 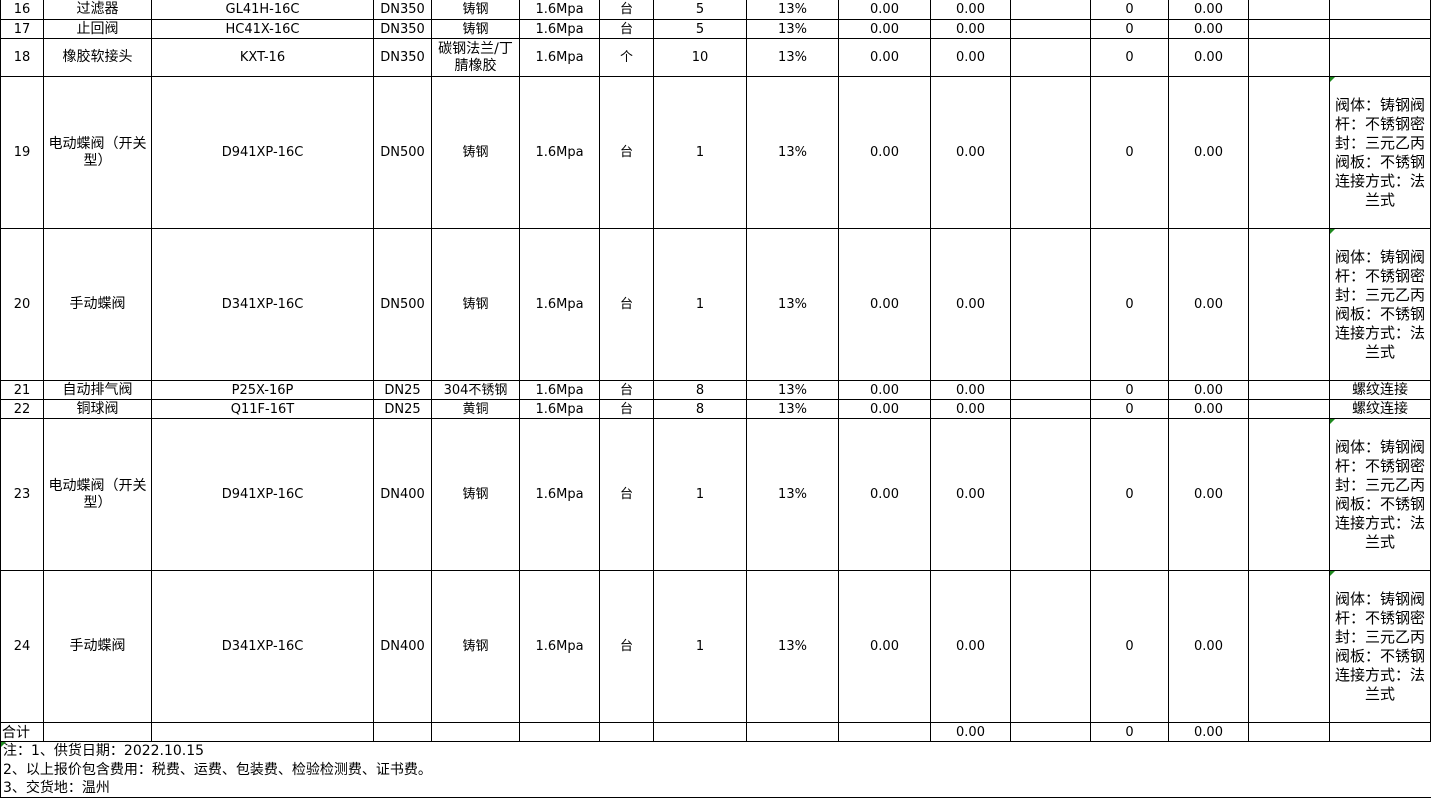 I want to click on quantity-cell: 5, so click(x=700, y=29).